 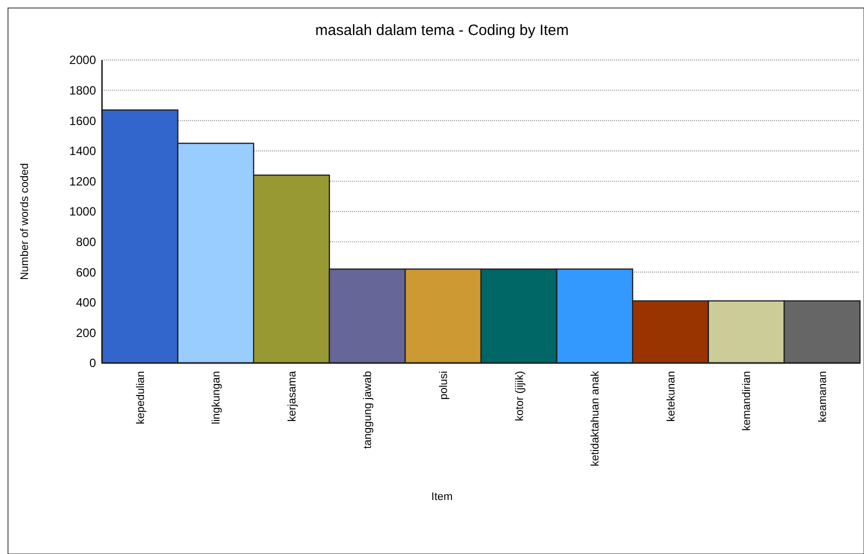 What do you see at coordinates (140, 397) in the screenshot?
I see `x-tick-label: kepedulian` at bounding box center [140, 397].